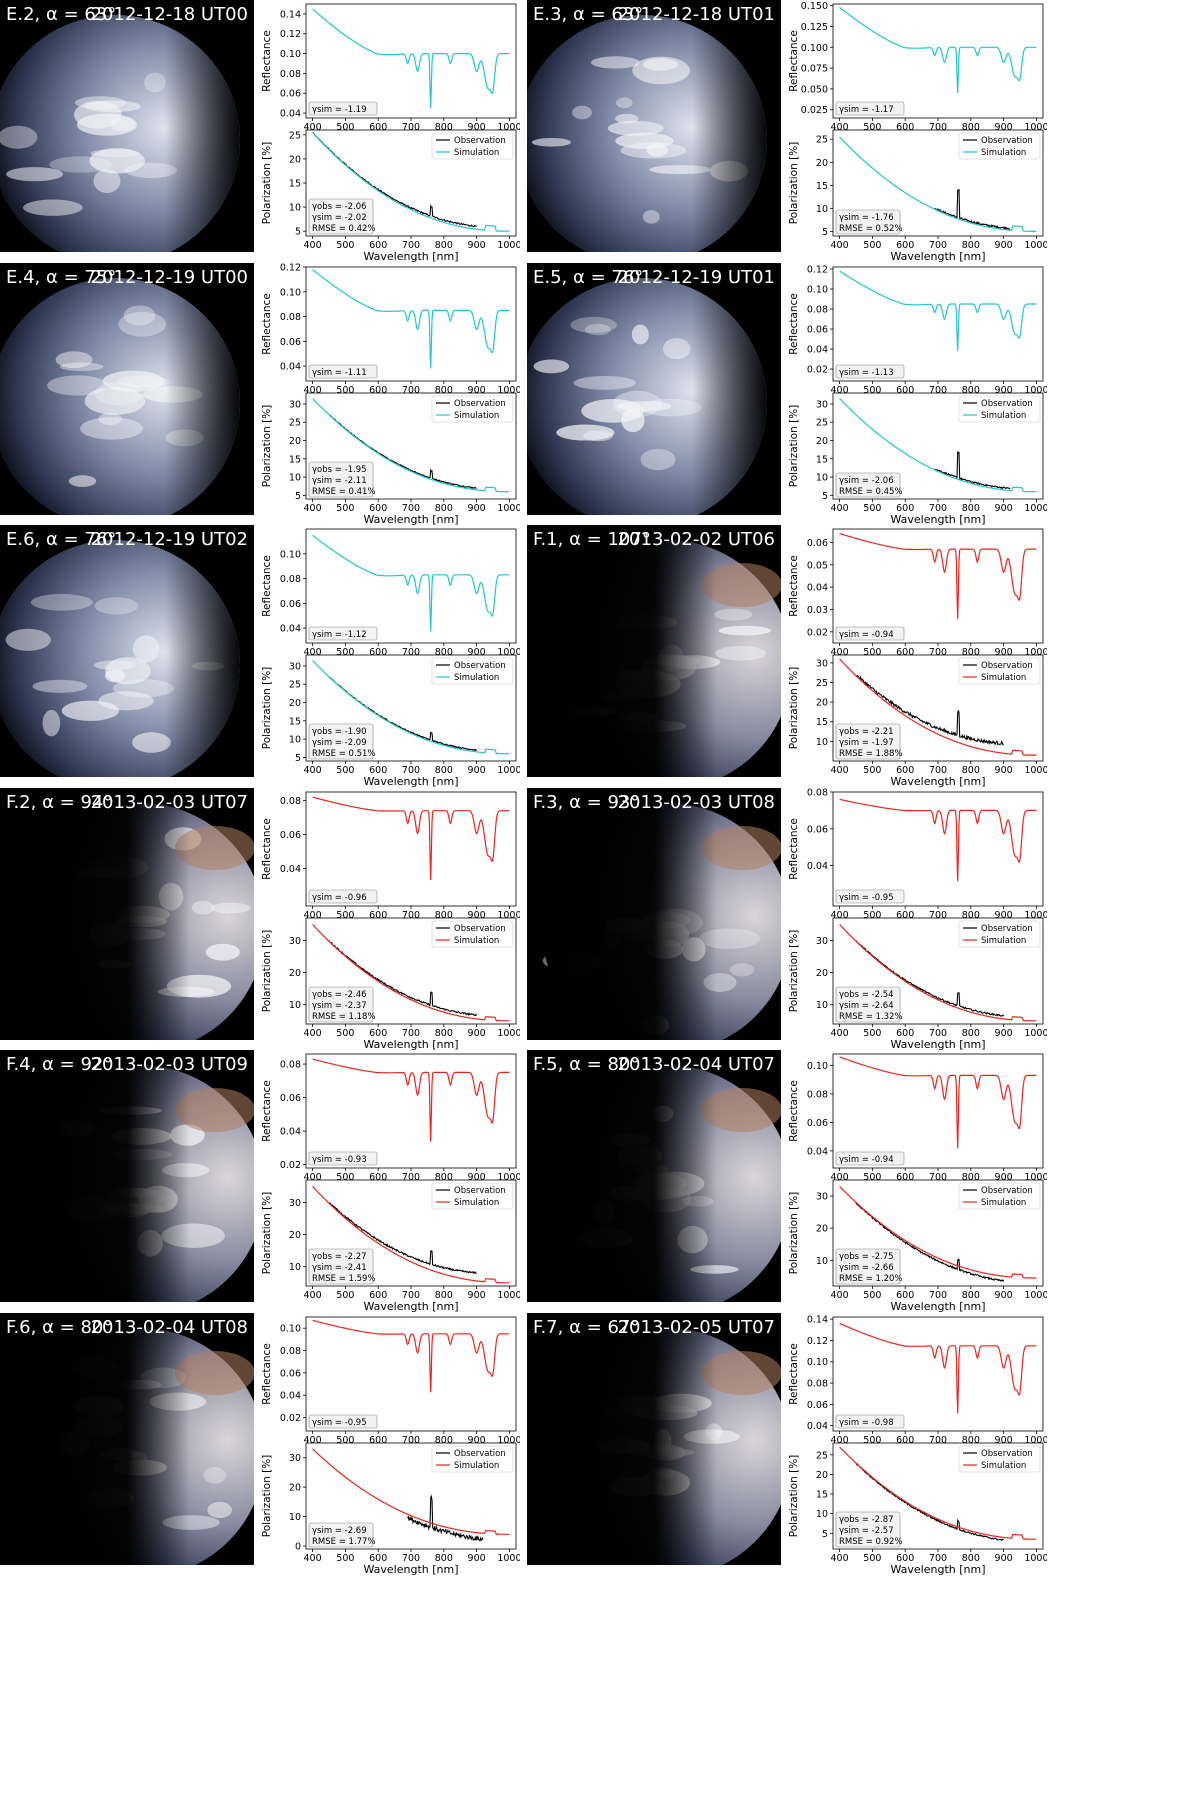 The image size is (1200, 1805). What do you see at coordinates (814, 110) in the screenshot?
I see `y-tick-label: 0.025` at bounding box center [814, 110].